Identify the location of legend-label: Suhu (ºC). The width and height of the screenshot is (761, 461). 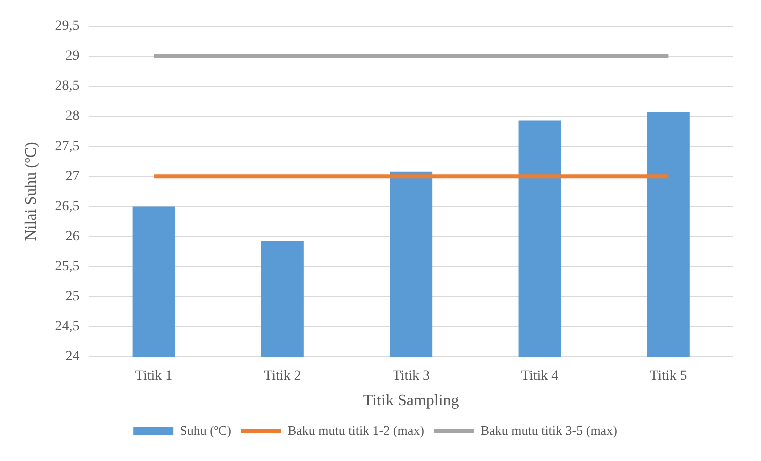
(206, 430).